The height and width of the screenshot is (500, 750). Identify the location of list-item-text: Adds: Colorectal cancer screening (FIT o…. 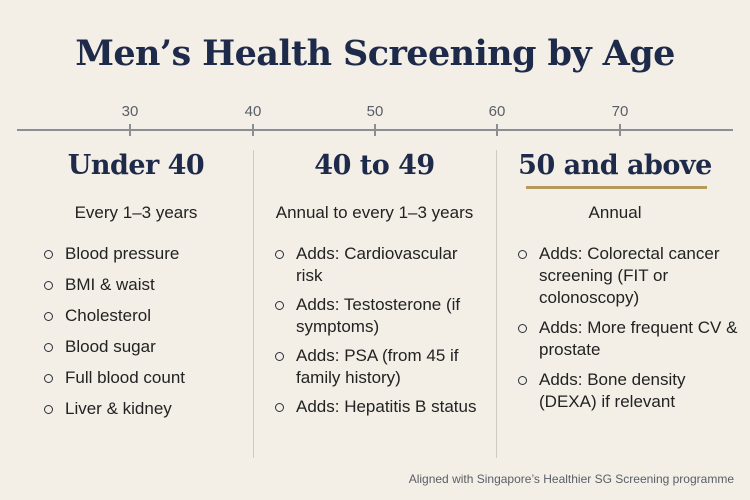
(629, 275).